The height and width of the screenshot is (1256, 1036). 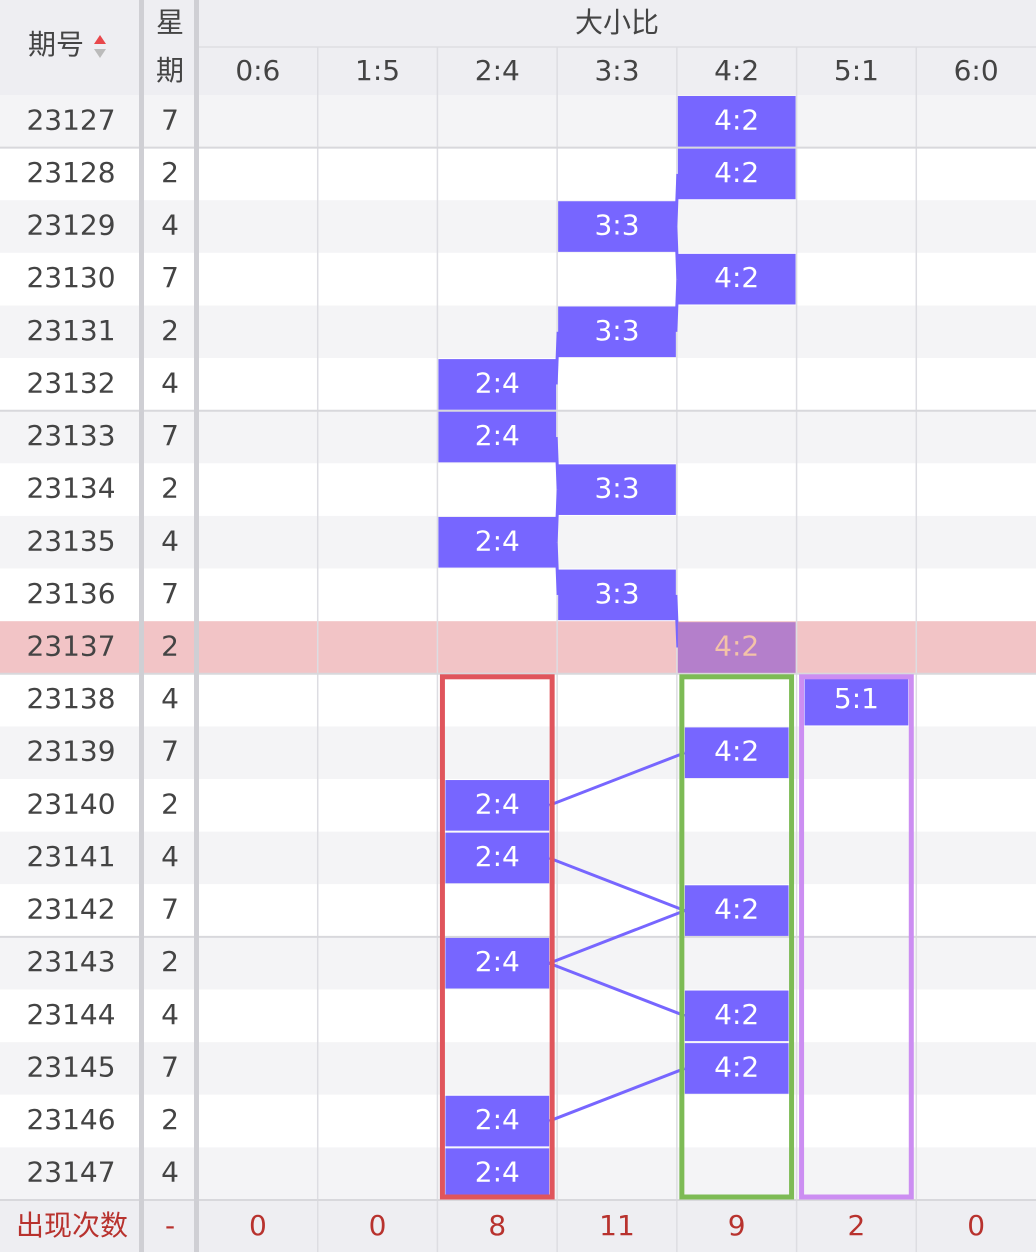 I want to click on footer-label: 出现次数, so click(x=72, y=1225).